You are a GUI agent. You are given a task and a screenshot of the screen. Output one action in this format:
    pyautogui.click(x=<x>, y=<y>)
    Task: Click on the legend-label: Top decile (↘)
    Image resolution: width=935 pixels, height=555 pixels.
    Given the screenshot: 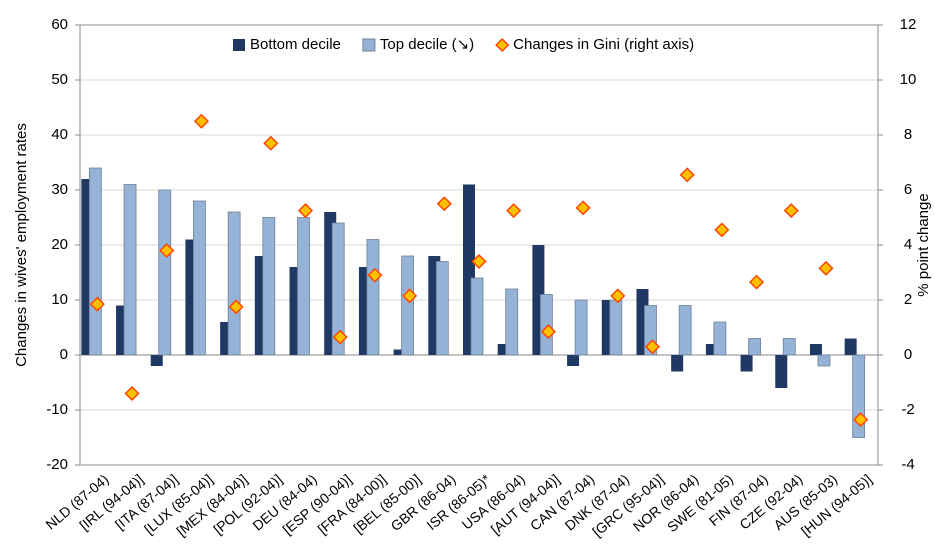 What is the action you would take?
    pyautogui.click(x=427, y=44)
    